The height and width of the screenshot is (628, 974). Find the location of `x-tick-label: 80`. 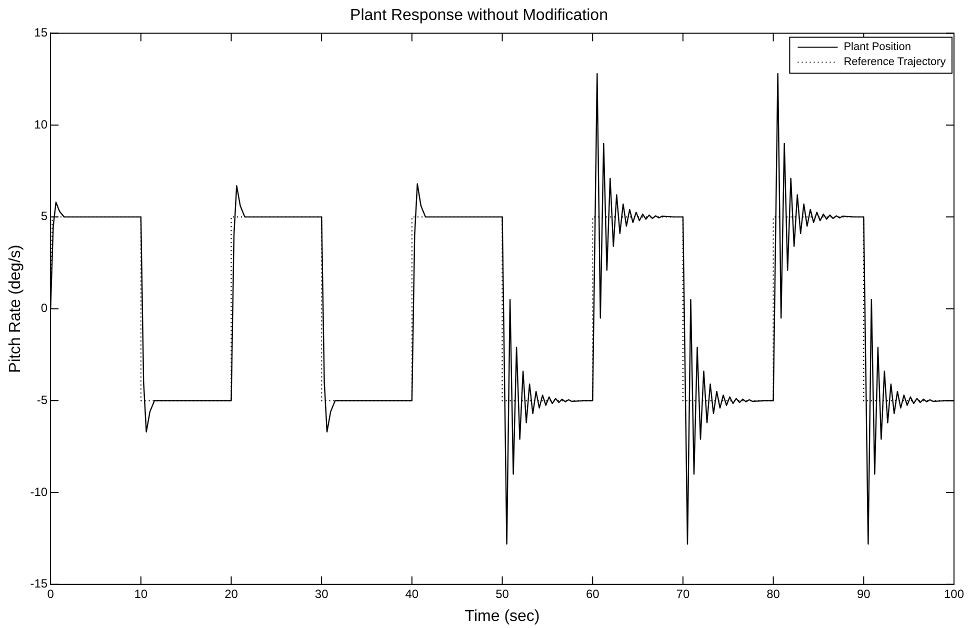

x-tick-label: 80 is located at coordinates (773, 593).